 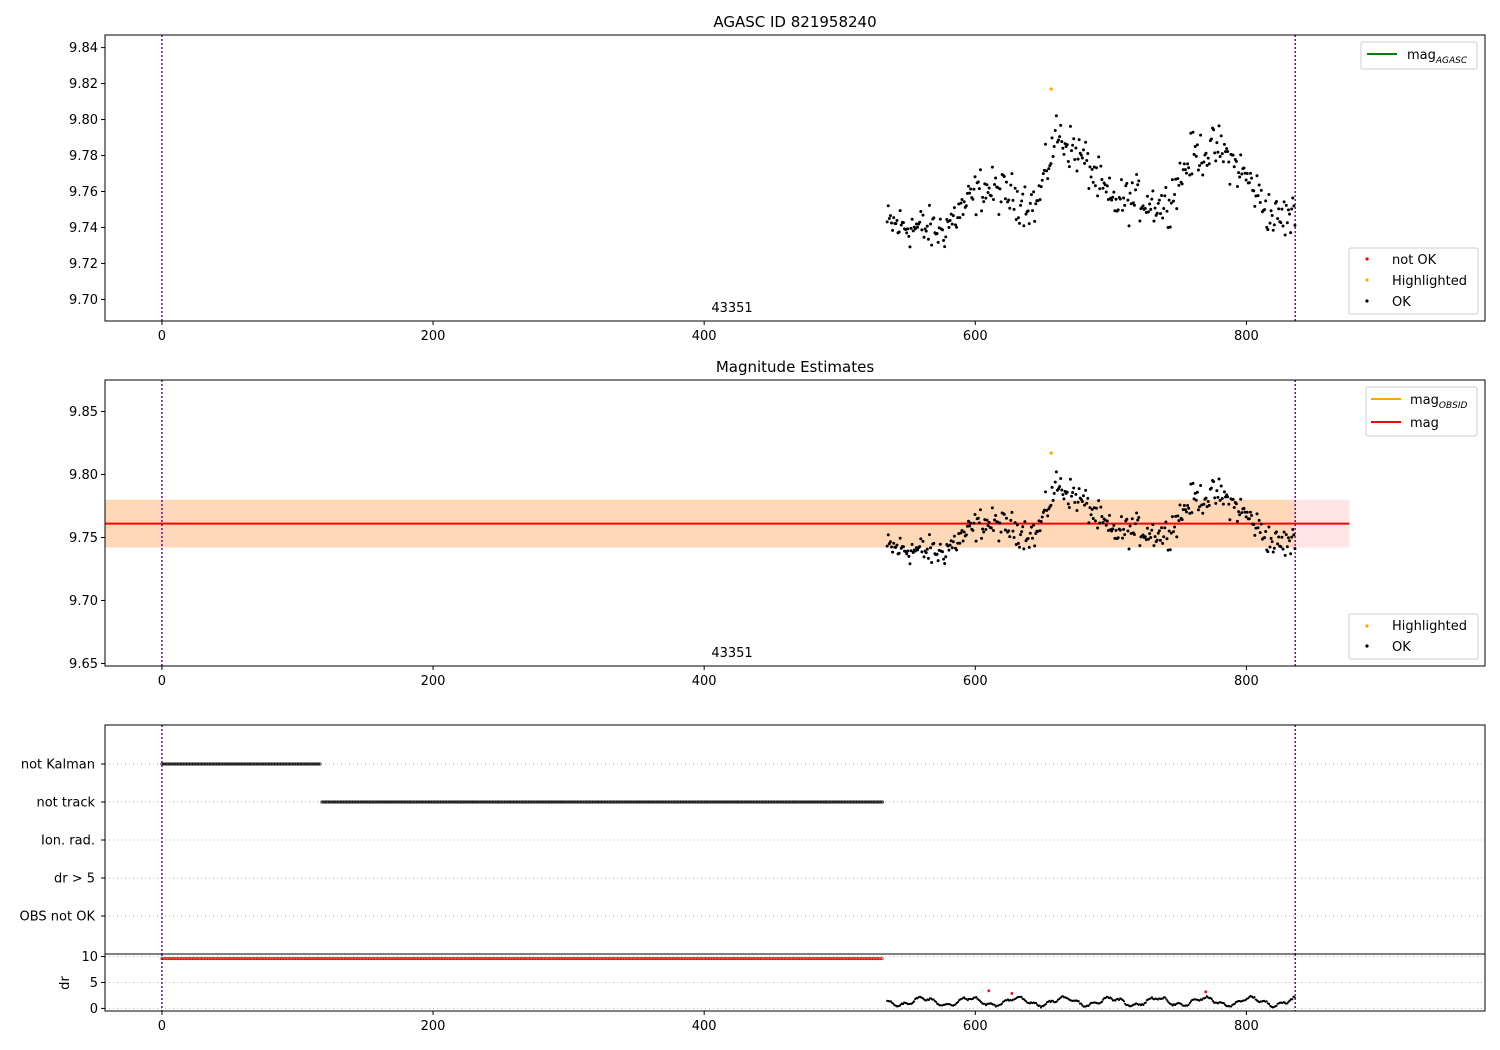 I want to click on panel2-ytick-label: 9.70, so click(x=83, y=601).